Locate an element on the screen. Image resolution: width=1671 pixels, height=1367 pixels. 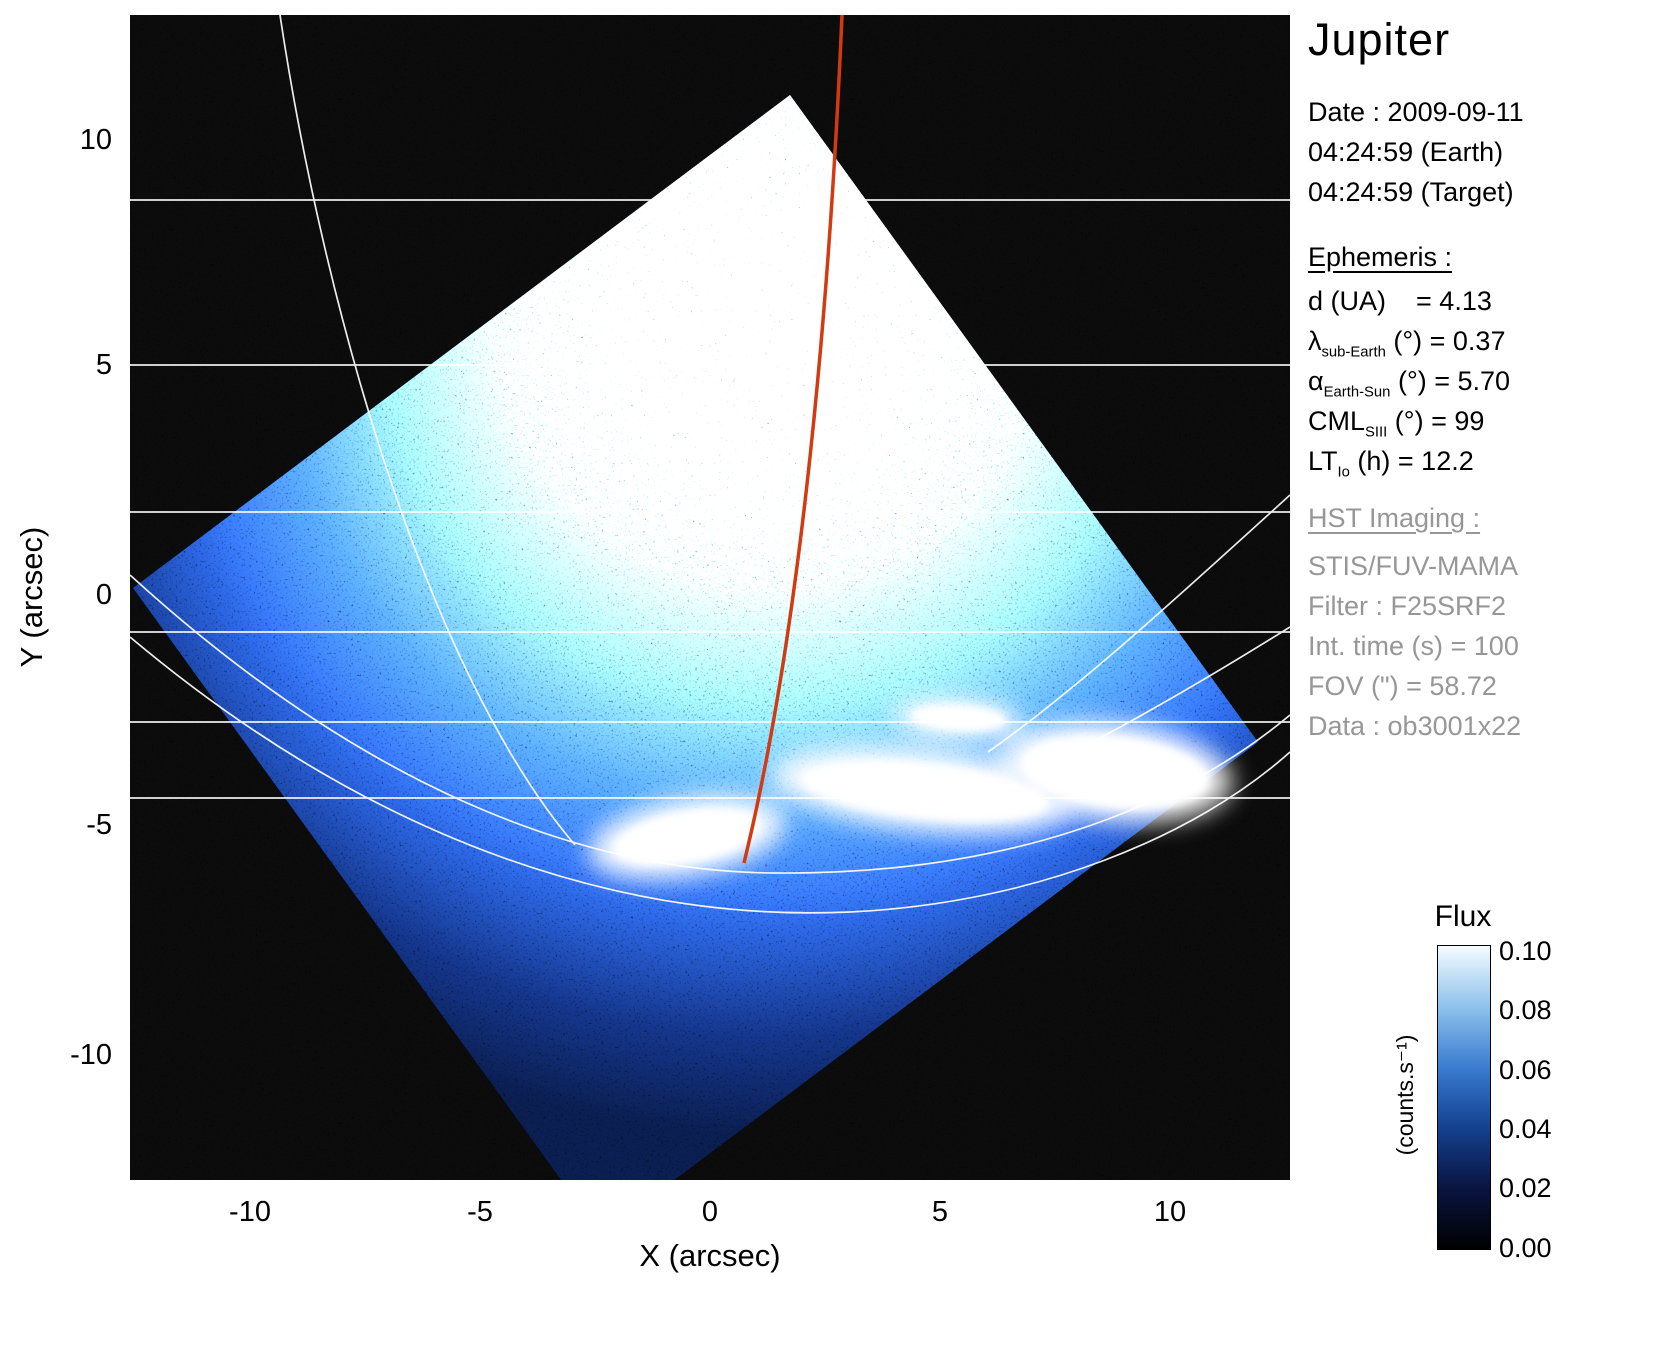
x-tick-label: -10 is located at coordinates (250, 1212).